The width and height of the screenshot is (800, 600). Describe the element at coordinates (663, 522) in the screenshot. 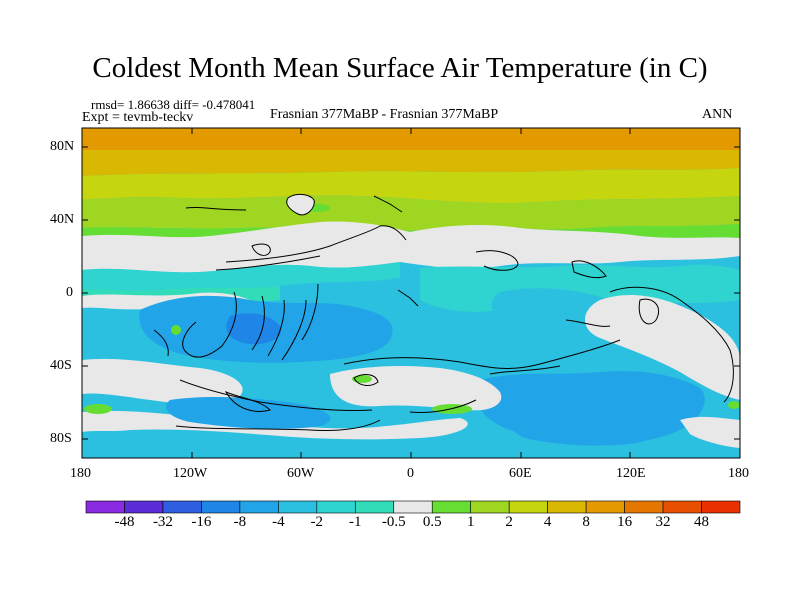

I see `colorbar-label: 32` at that location.